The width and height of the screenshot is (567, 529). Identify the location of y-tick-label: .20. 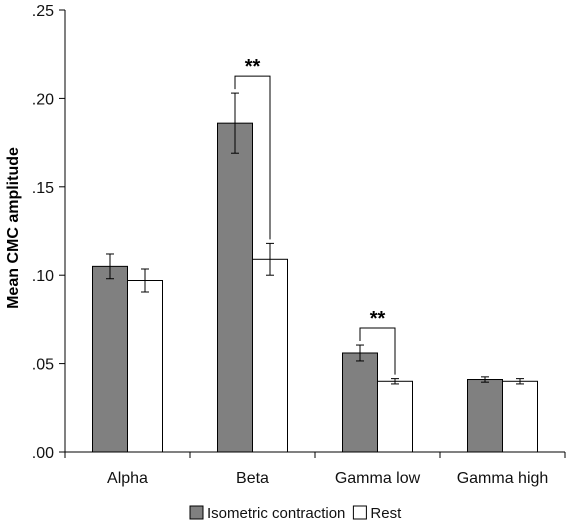
(43, 99).